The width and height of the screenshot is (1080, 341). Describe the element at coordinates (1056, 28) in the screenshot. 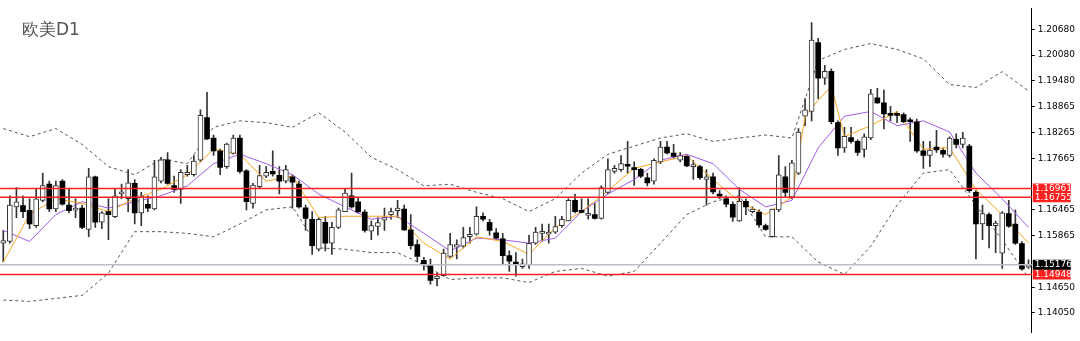

I see `y-tick-label: 1.20680` at that location.